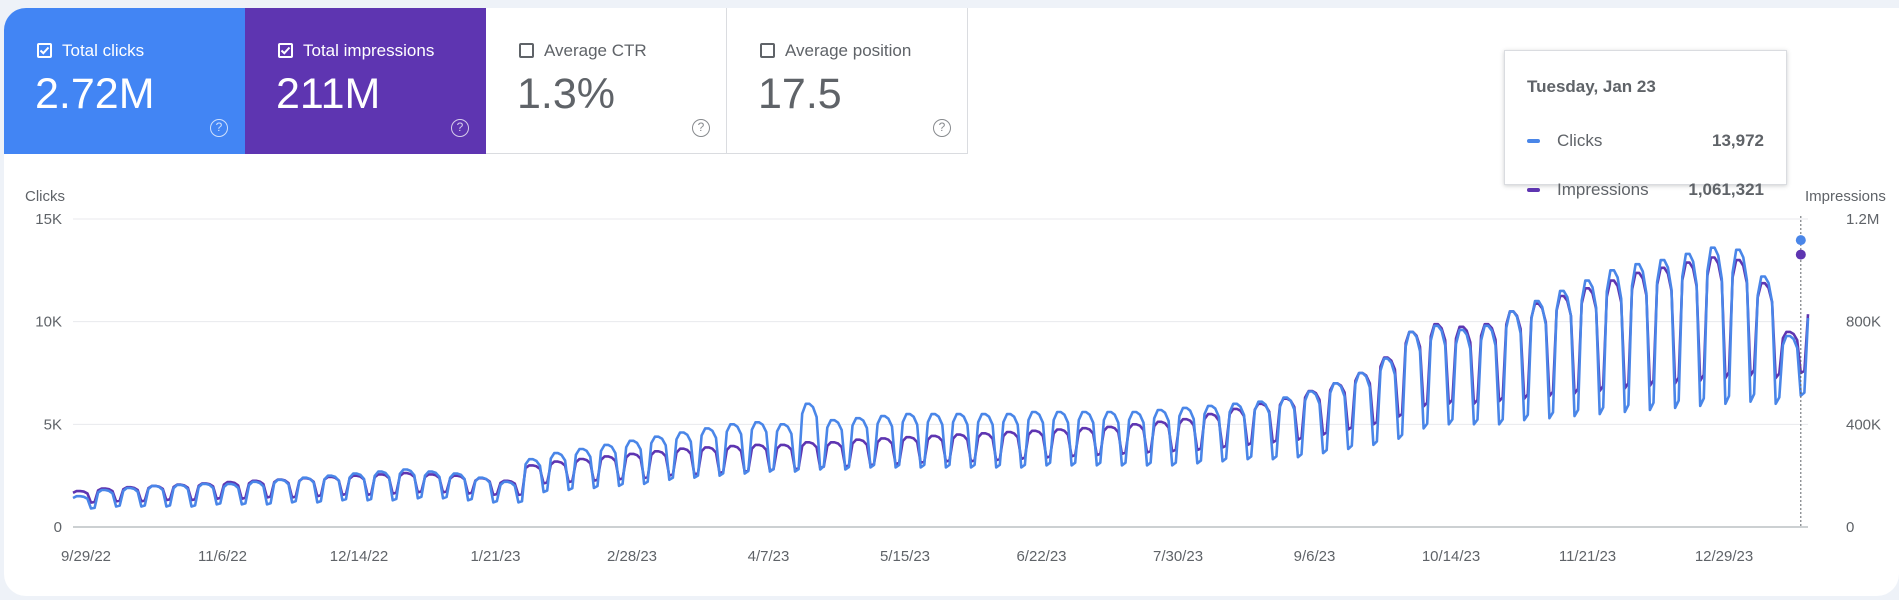  What do you see at coordinates (1533, 141) in the screenshot?
I see `clicks-swatch-icon` at bounding box center [1533, 141].